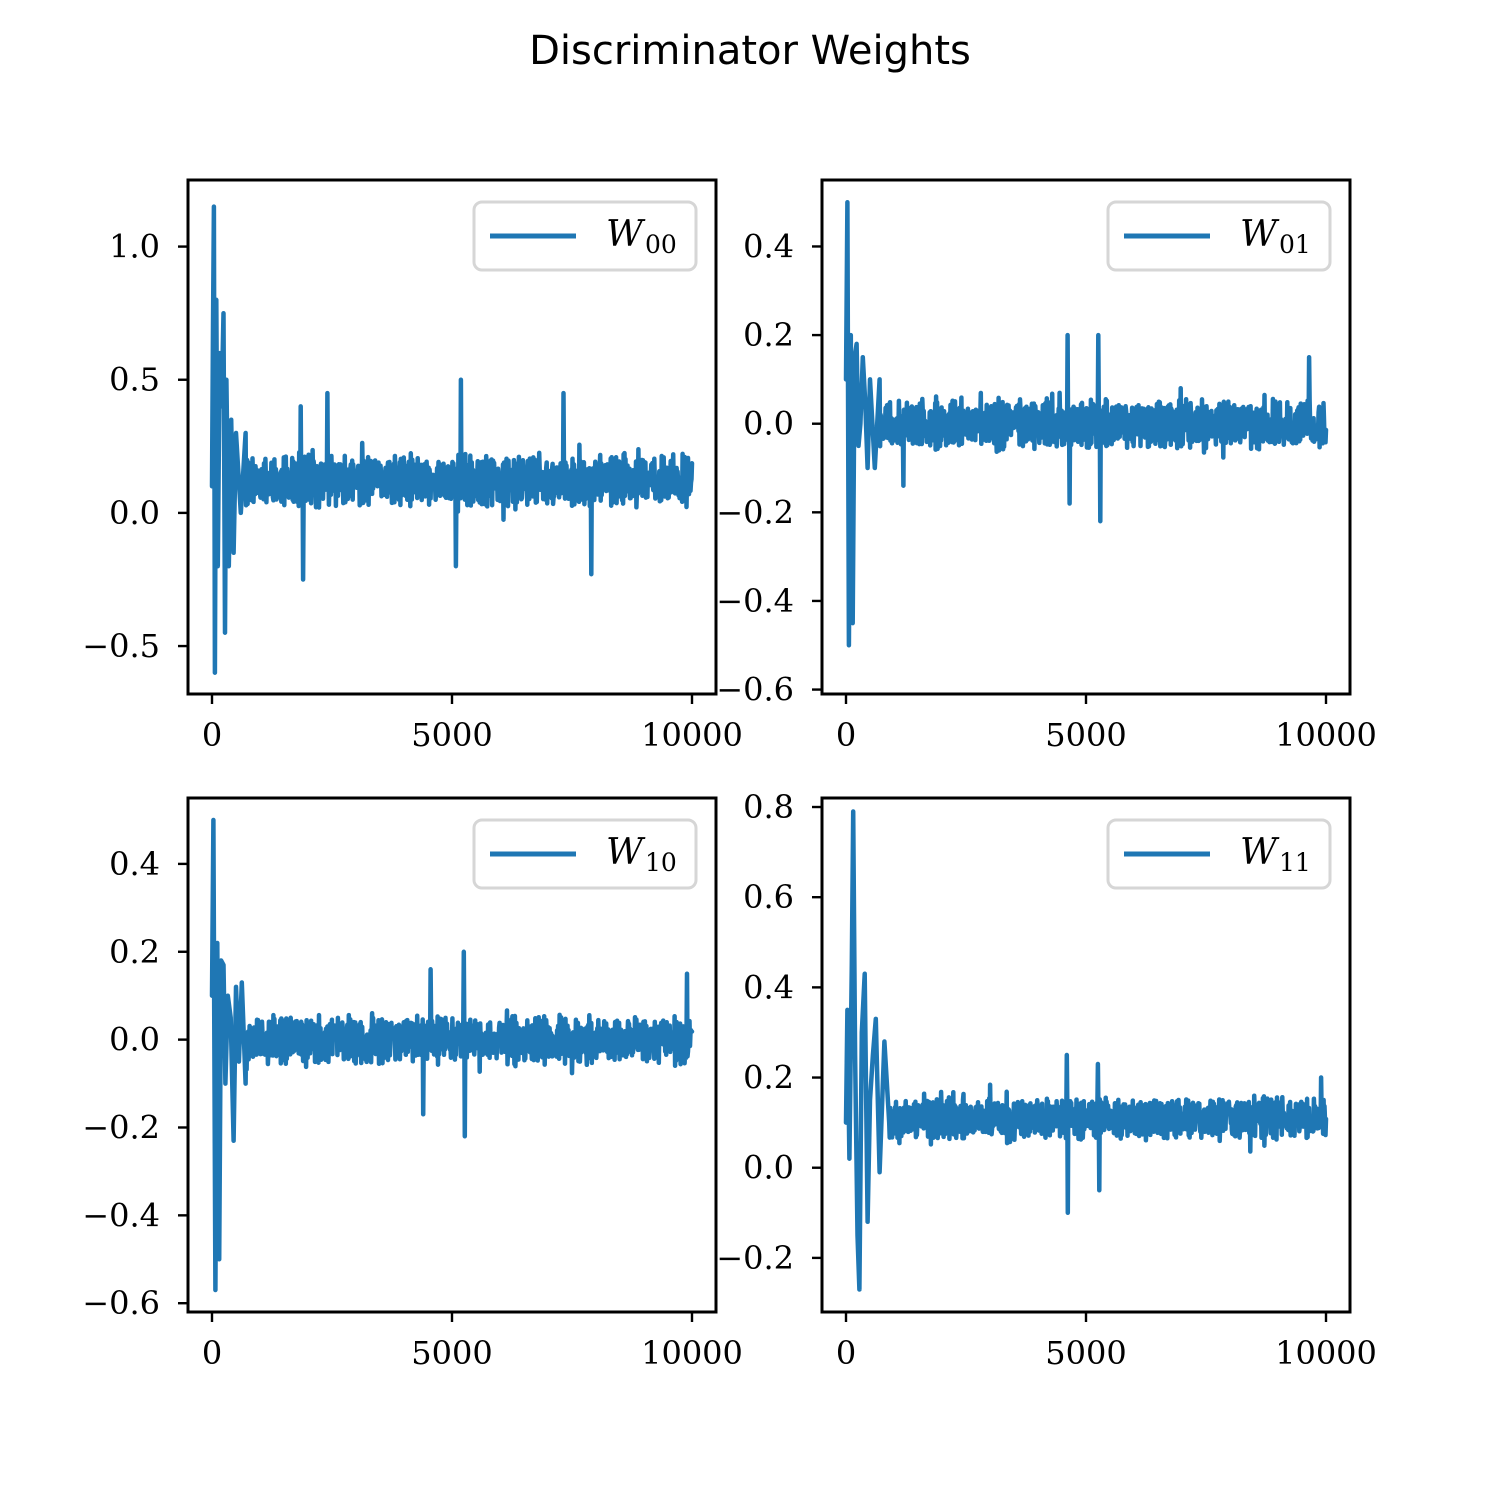 The height and width of the screenshot is (1500, 1500). I want to click on legend-label-subscript: 10, so click(661, 862).